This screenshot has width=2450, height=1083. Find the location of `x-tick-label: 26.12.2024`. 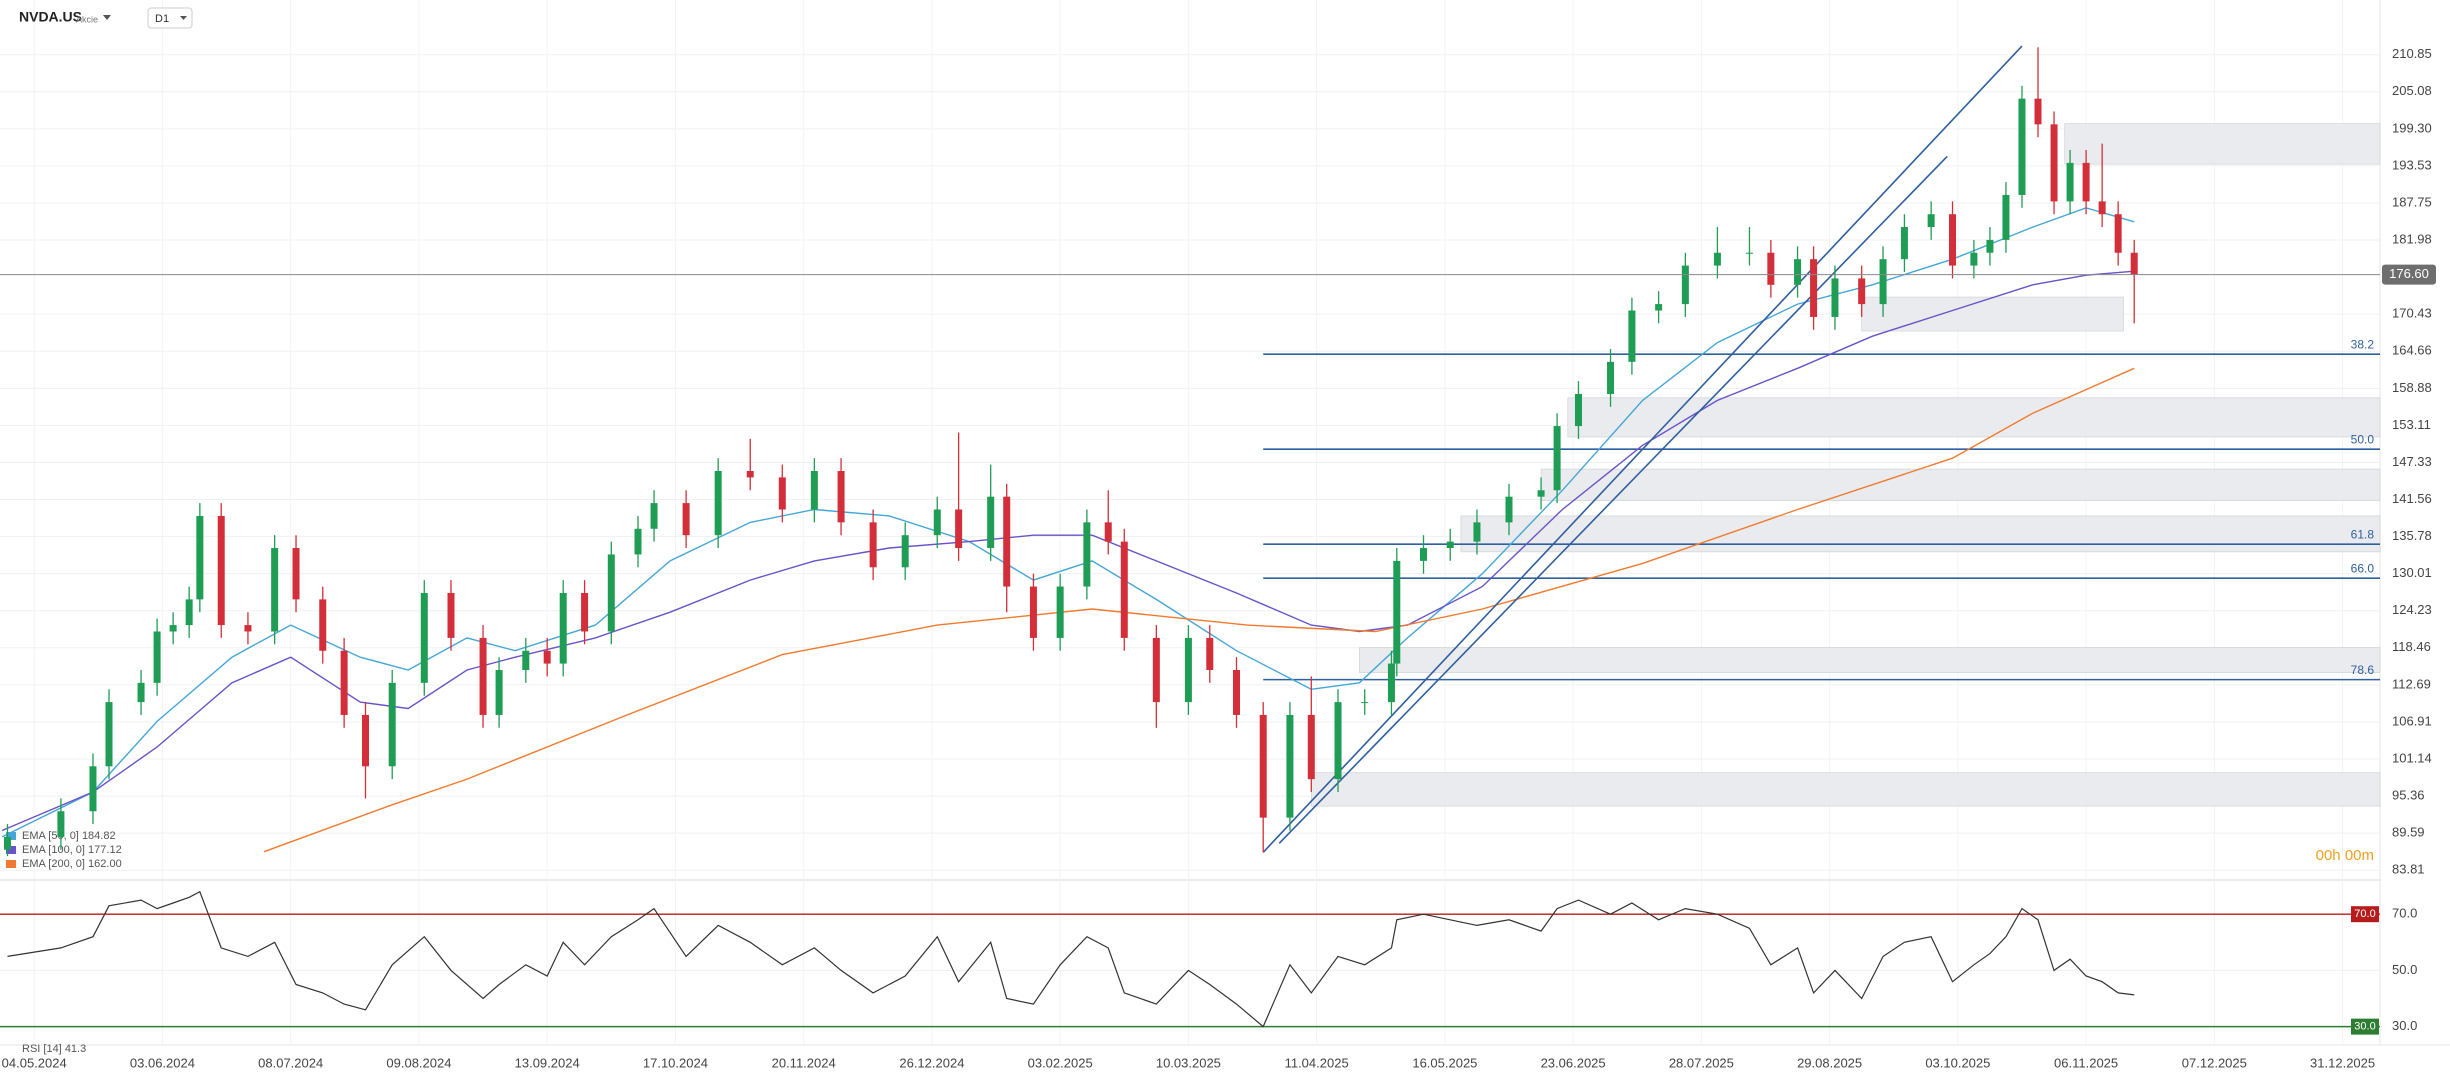

x-tick-label: 26.12.2024 is located at coordinates (931, 1062).